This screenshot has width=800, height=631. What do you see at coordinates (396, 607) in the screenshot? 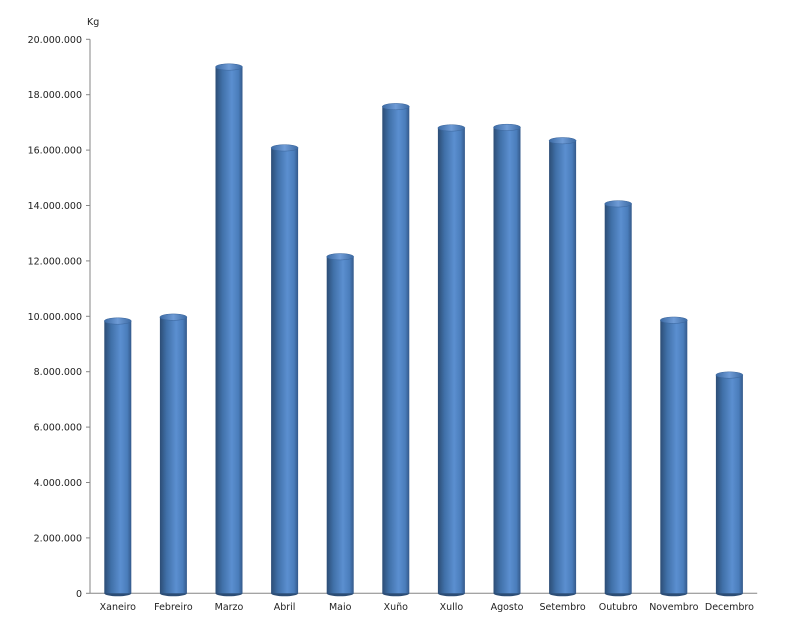
I see `x-tick-label: Xuño` at bounding box center [396, 607].